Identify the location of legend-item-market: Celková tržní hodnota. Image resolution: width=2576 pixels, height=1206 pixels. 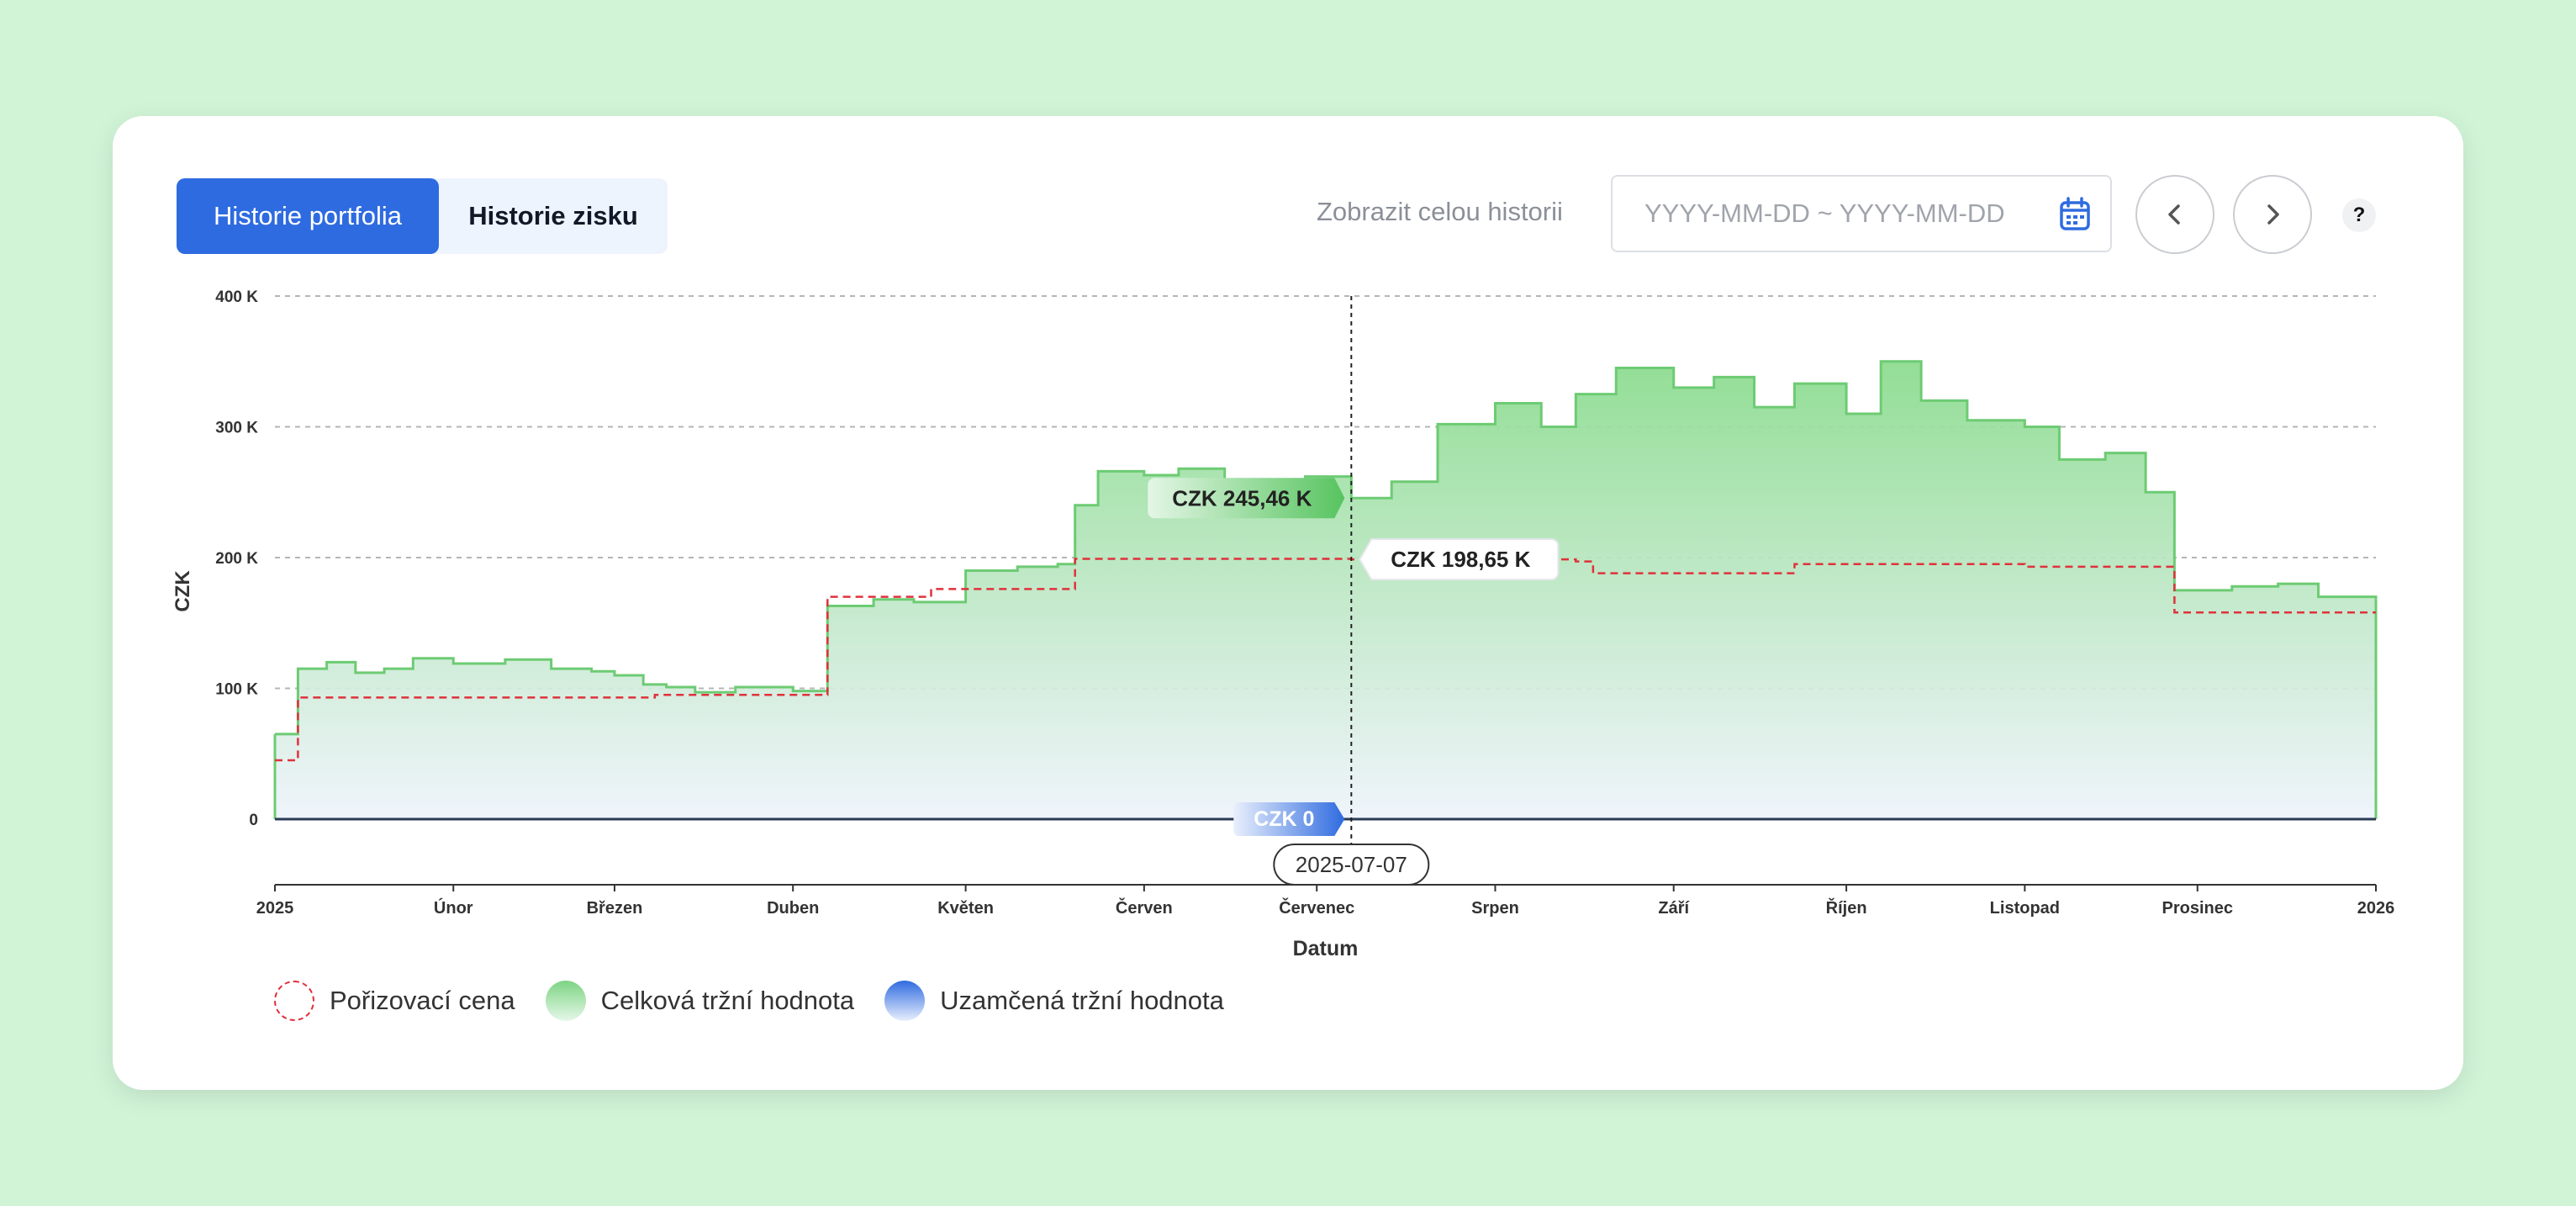
(700, 1001).